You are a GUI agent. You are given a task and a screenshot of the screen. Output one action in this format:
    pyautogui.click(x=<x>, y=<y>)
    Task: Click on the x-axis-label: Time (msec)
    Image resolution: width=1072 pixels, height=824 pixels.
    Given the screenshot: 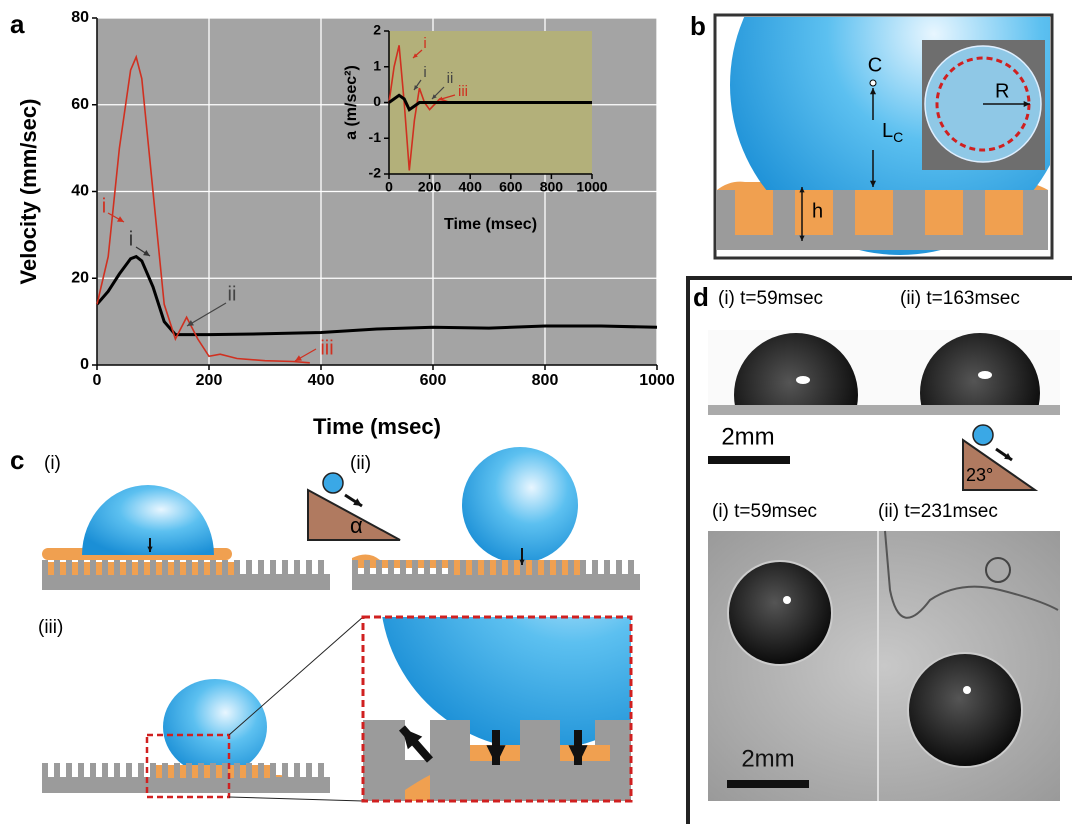 What is the action you would take?
    pyautogui.click(x=377, y=426)
    